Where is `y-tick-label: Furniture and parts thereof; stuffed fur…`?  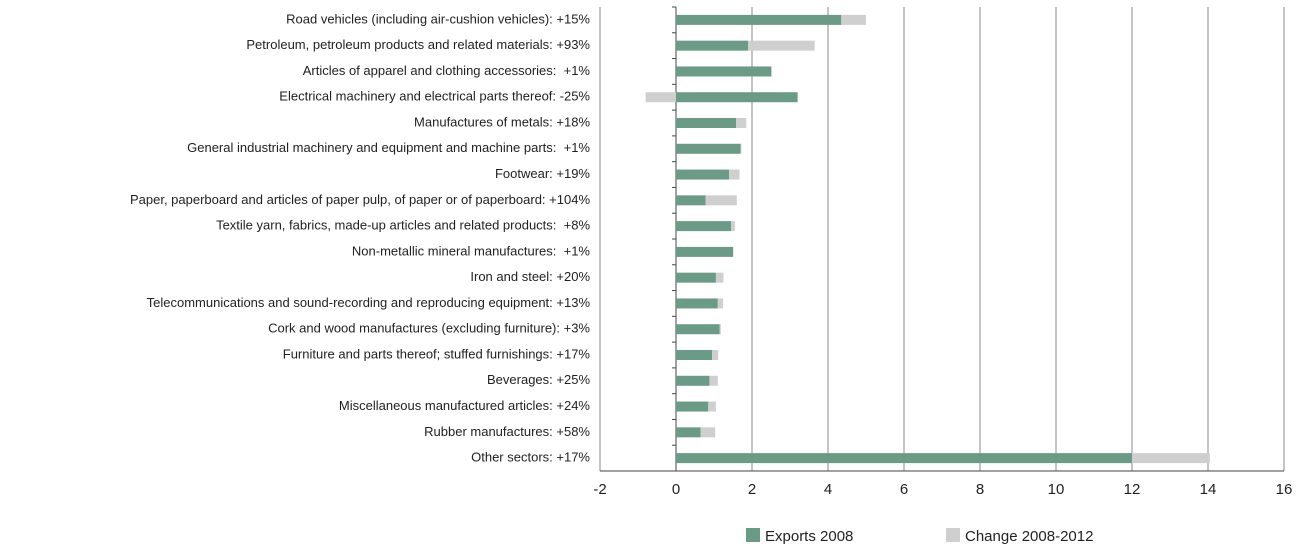 y-tick-label: Furniture and parts thereof; stuffed fur… is located at coordinates (437, 353).